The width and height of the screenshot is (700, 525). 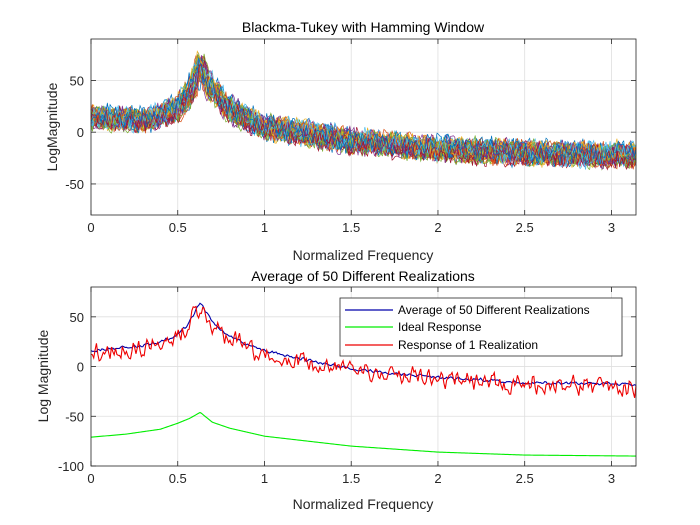 What do you see at coordinates (71, 466) in the screenshot?
I see `y-tick-label: -100` at bounding box center [71, 466].